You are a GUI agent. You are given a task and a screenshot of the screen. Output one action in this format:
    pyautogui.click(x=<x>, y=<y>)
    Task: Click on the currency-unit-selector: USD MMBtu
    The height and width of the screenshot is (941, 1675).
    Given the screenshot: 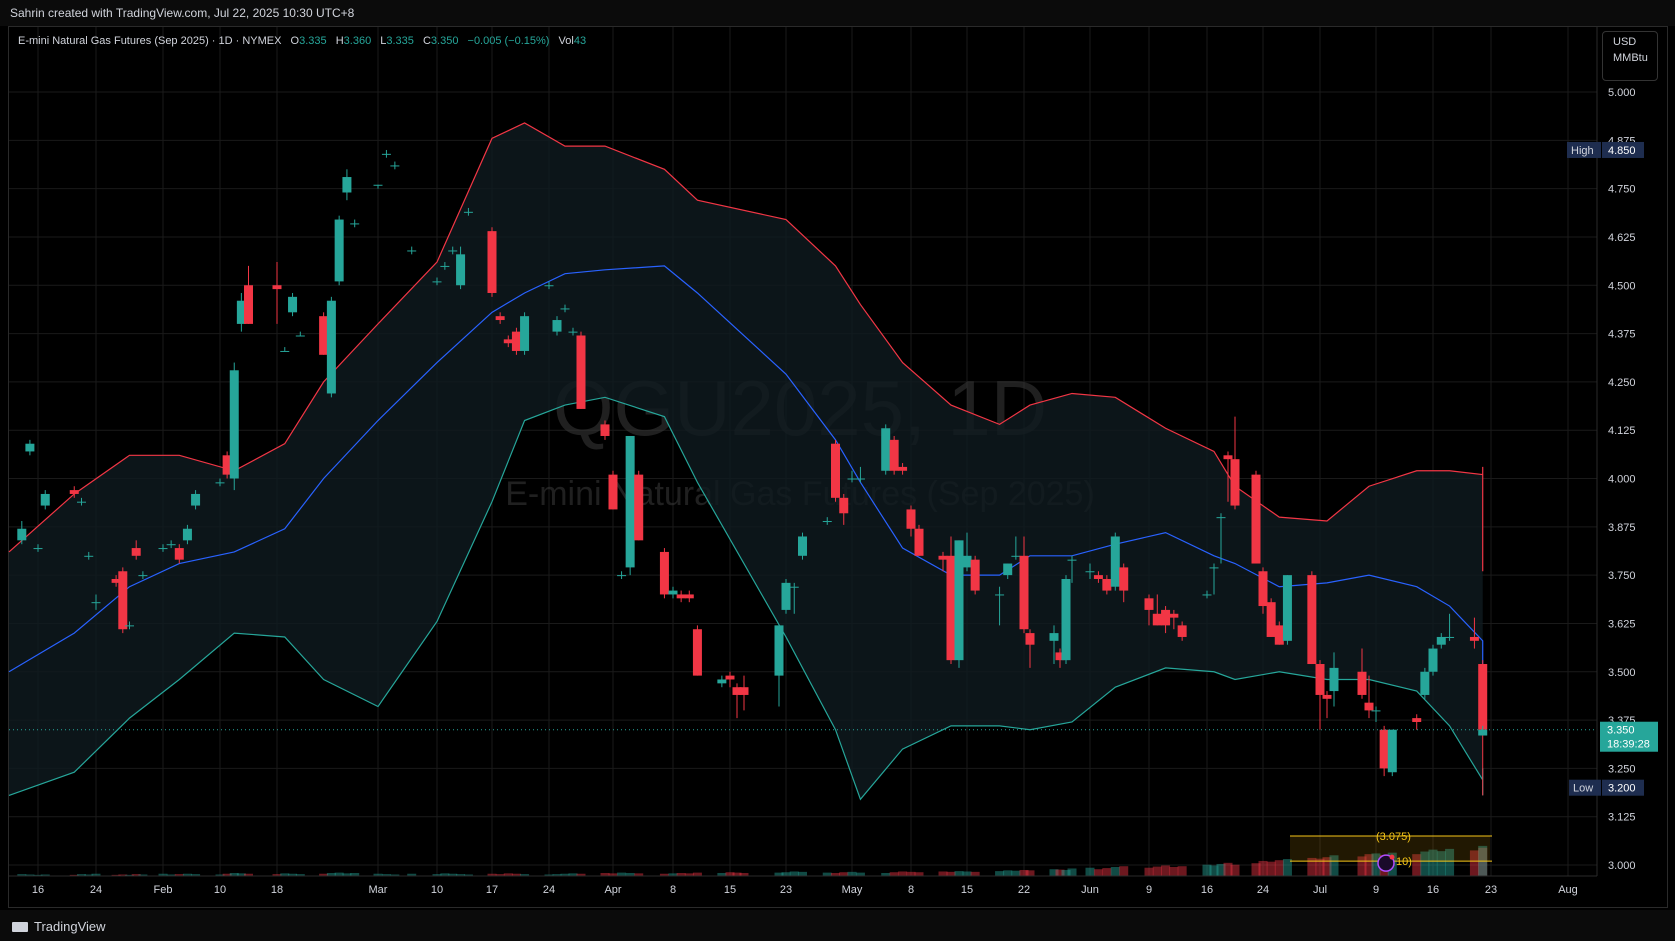 What is the action you would take?
    pyautogui.click(x=1630, y=56)
    